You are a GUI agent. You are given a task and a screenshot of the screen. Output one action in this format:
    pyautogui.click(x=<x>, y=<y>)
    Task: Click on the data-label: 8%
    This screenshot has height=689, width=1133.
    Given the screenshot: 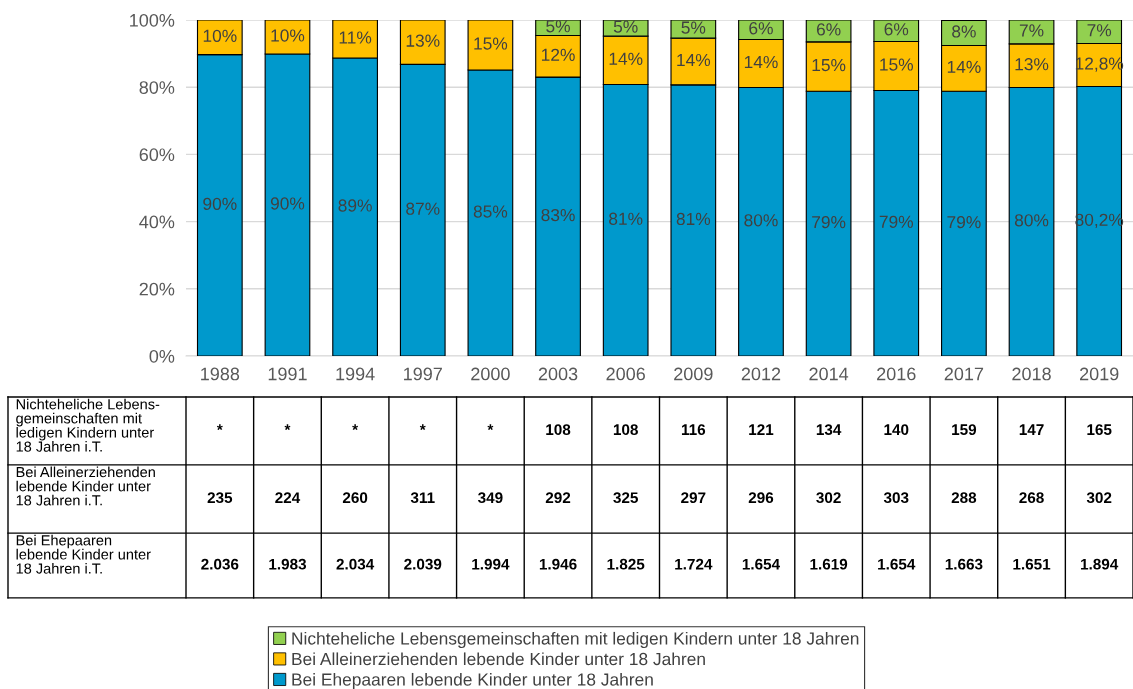 What is the action you would take?
    pyautogui.click(x=964, y=31)
    